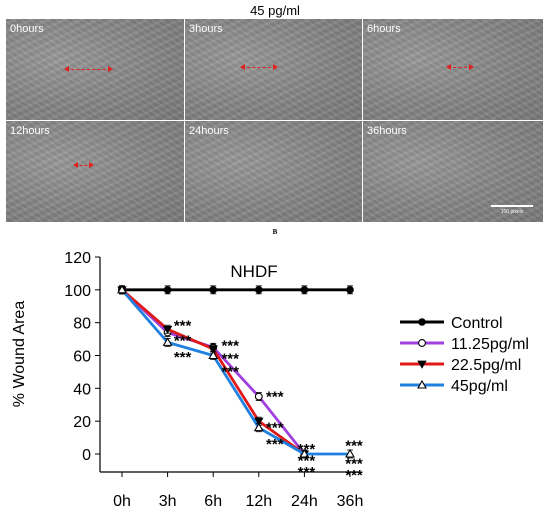 The height and width of the screenshot is (518, 550). Describe the element at coordinates (77, 258) in the screenshot. I see `y-tick-label: 120` at that location.